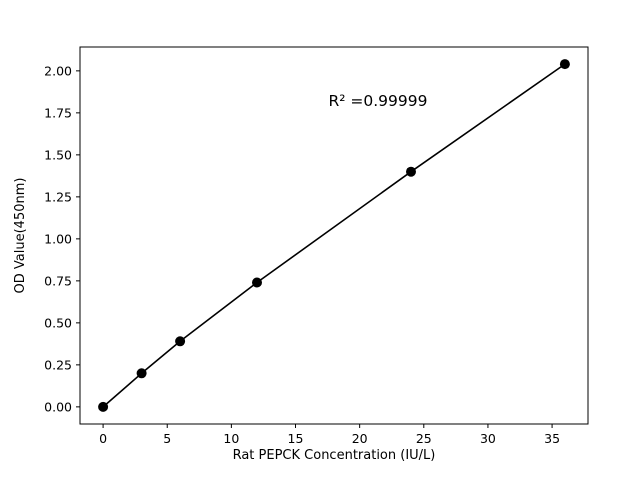  What do you see at coordinates (58, 280) in the screenshot?
I see `y-tick-label: 0.75` at bounding box center [58, 280].